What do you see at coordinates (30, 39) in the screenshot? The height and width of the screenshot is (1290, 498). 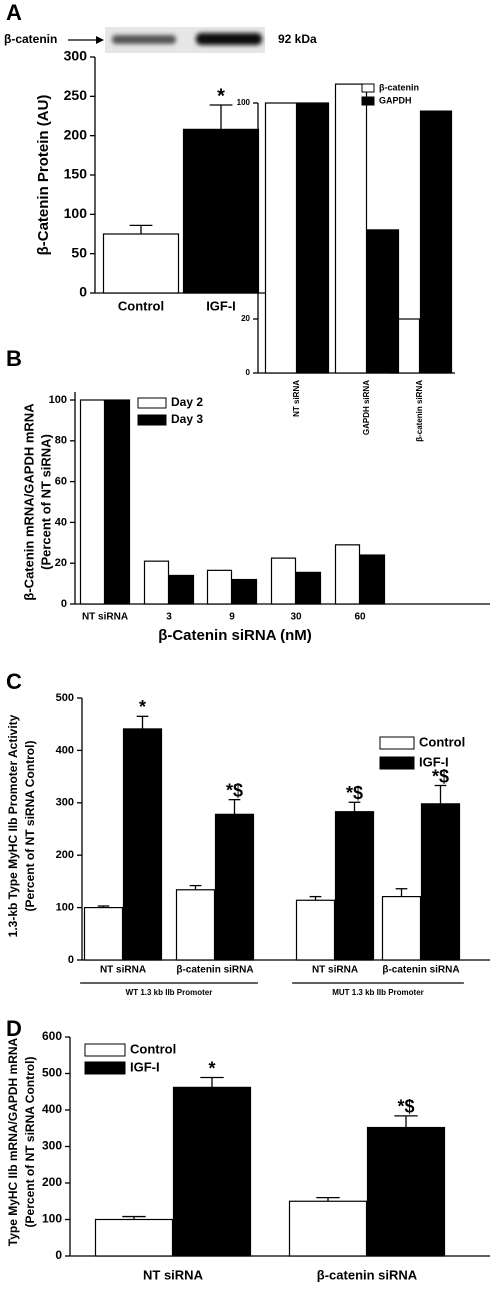 I see `blot-label: β-catenin` at bounding box center [30, 39].